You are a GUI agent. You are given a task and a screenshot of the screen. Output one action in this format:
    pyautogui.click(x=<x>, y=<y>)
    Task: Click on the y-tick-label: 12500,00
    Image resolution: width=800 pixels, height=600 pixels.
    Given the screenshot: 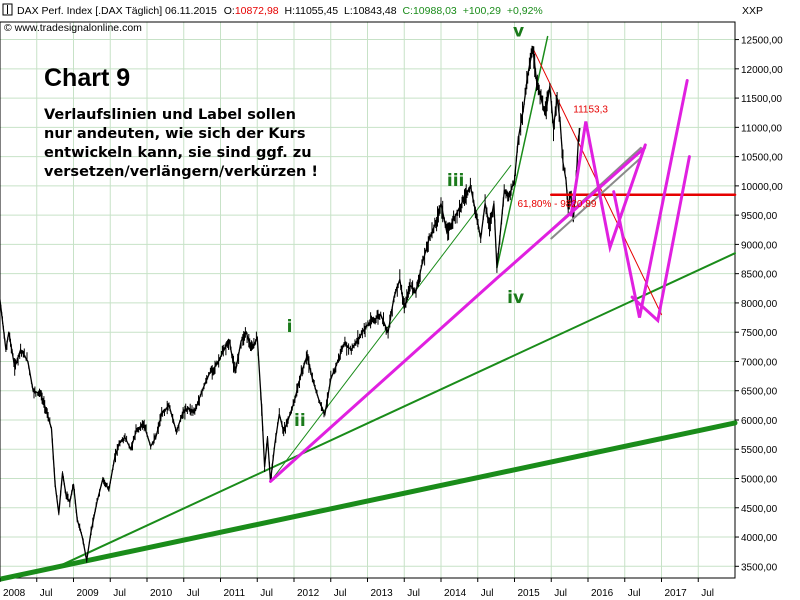 What is the action you would take?
    pyautogui.click(x=762, y=41)
    